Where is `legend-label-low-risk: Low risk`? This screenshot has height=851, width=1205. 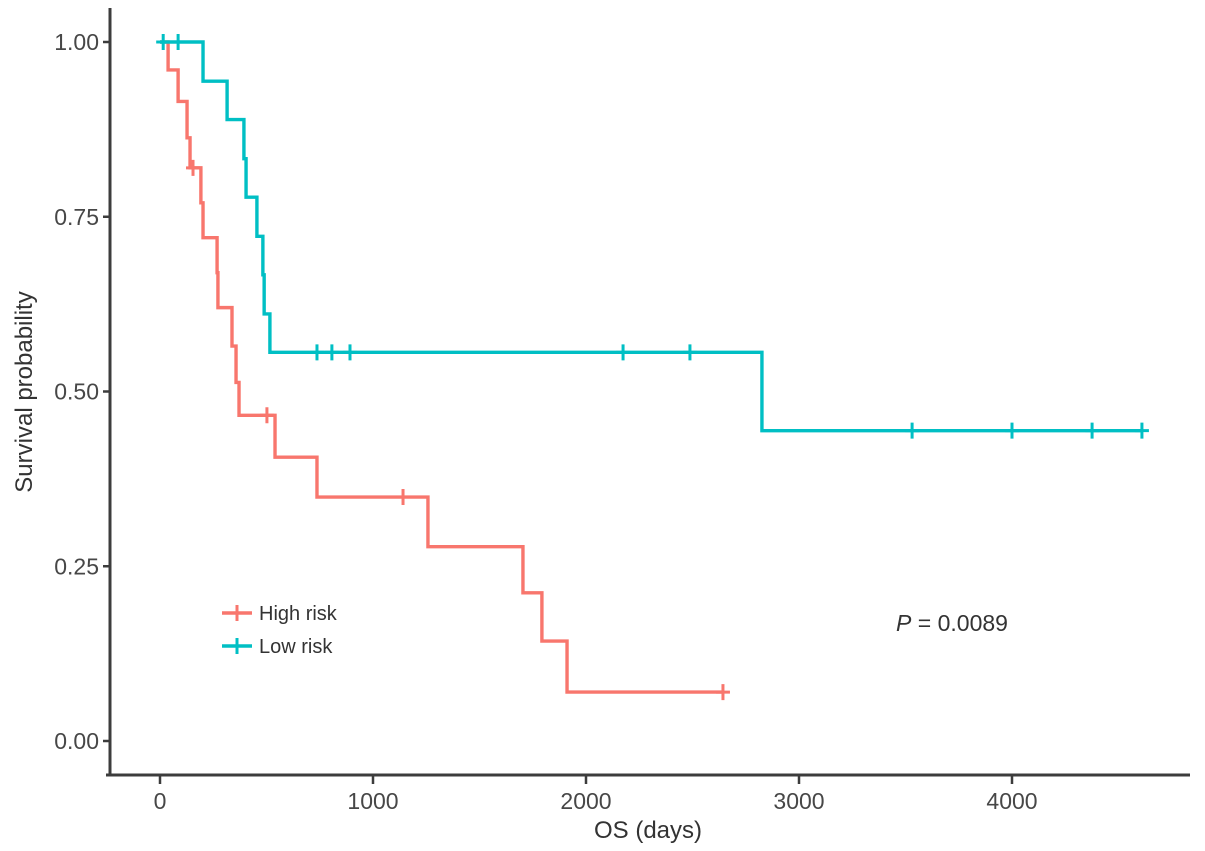 legend-label-low-risk: Low risk is located at coordinates (296, 647).